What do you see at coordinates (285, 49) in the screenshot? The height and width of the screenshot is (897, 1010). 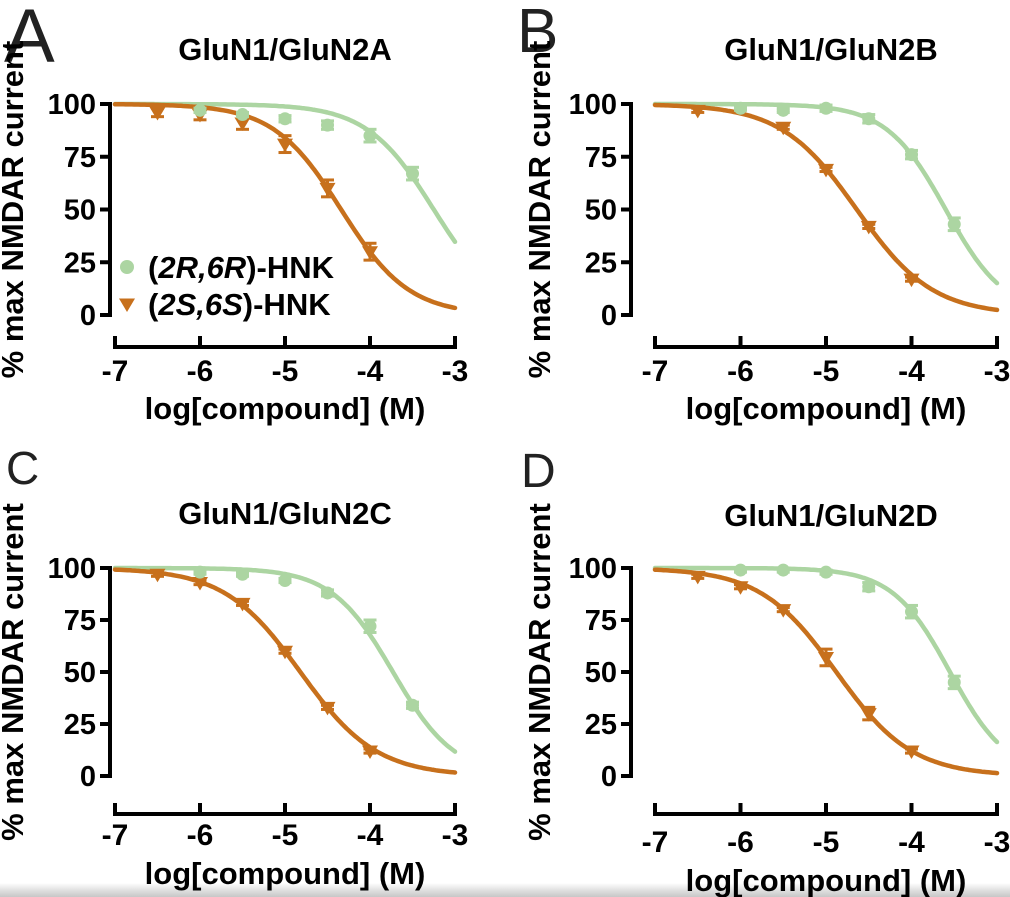 I see `panel-title: GluN1/GluN2A` at bounding box center [285, 49].